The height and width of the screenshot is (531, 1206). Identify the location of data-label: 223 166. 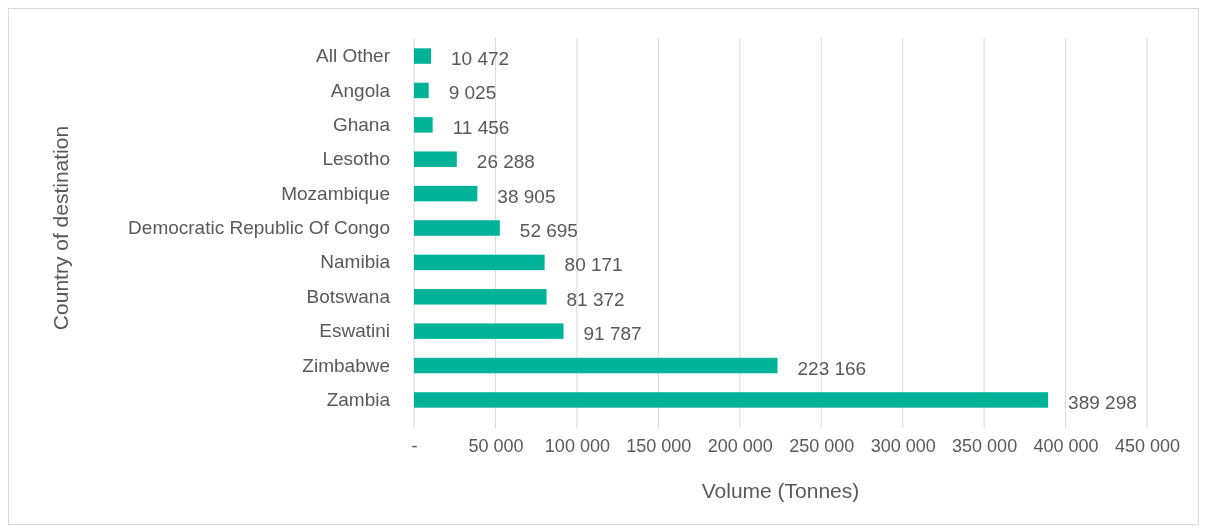
(832, 368).